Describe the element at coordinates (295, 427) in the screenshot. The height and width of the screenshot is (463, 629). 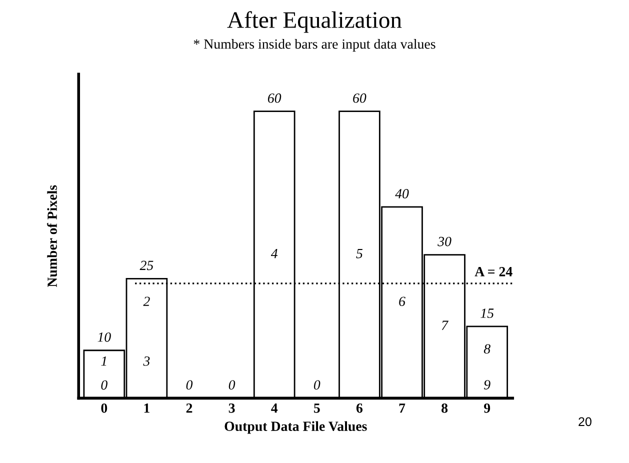
I see `x-axis-title: Output Data File Values` at that location.